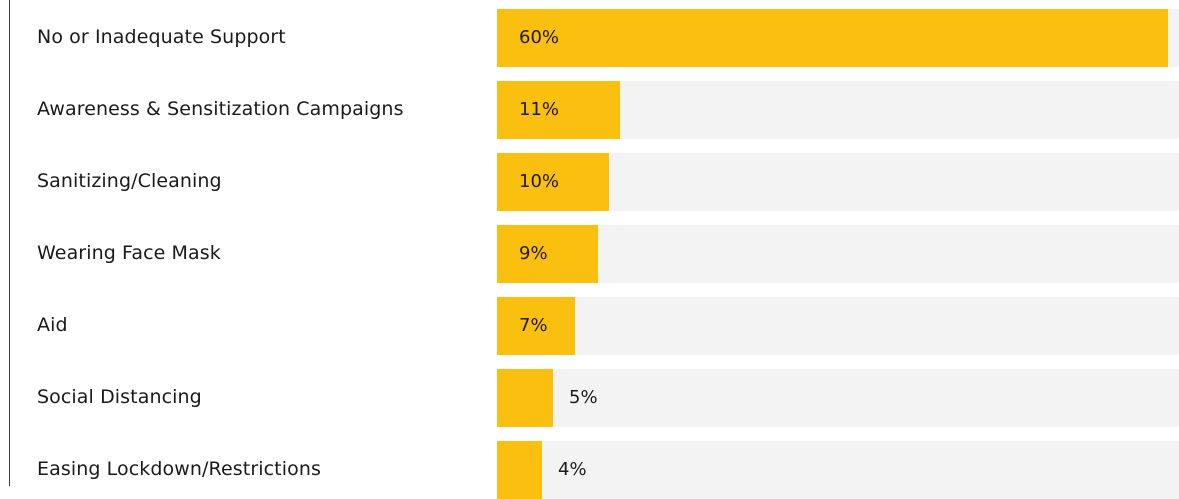 The height and width of the screenshot is (499, 1179). I want to click on value-label: 9%, so click(533, 253).